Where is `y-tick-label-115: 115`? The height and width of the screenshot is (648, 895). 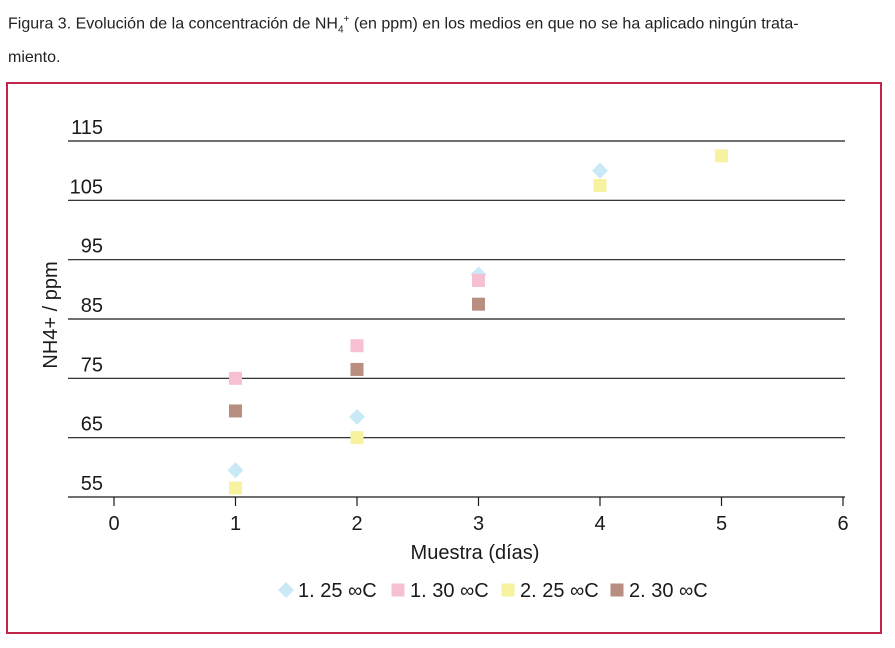
y-tick-label-115: 115 is located at coordinates (87, 128).